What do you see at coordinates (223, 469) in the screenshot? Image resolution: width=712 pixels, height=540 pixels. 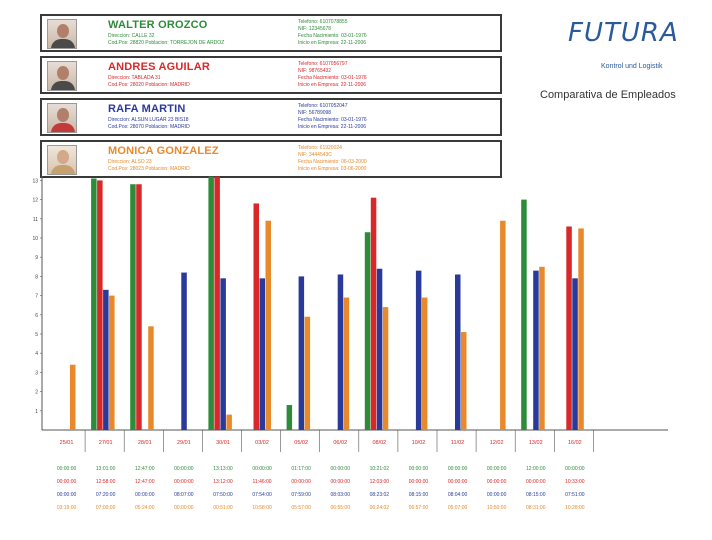 I see `data-label: 13:13:00` at bounding box center [223, 469].